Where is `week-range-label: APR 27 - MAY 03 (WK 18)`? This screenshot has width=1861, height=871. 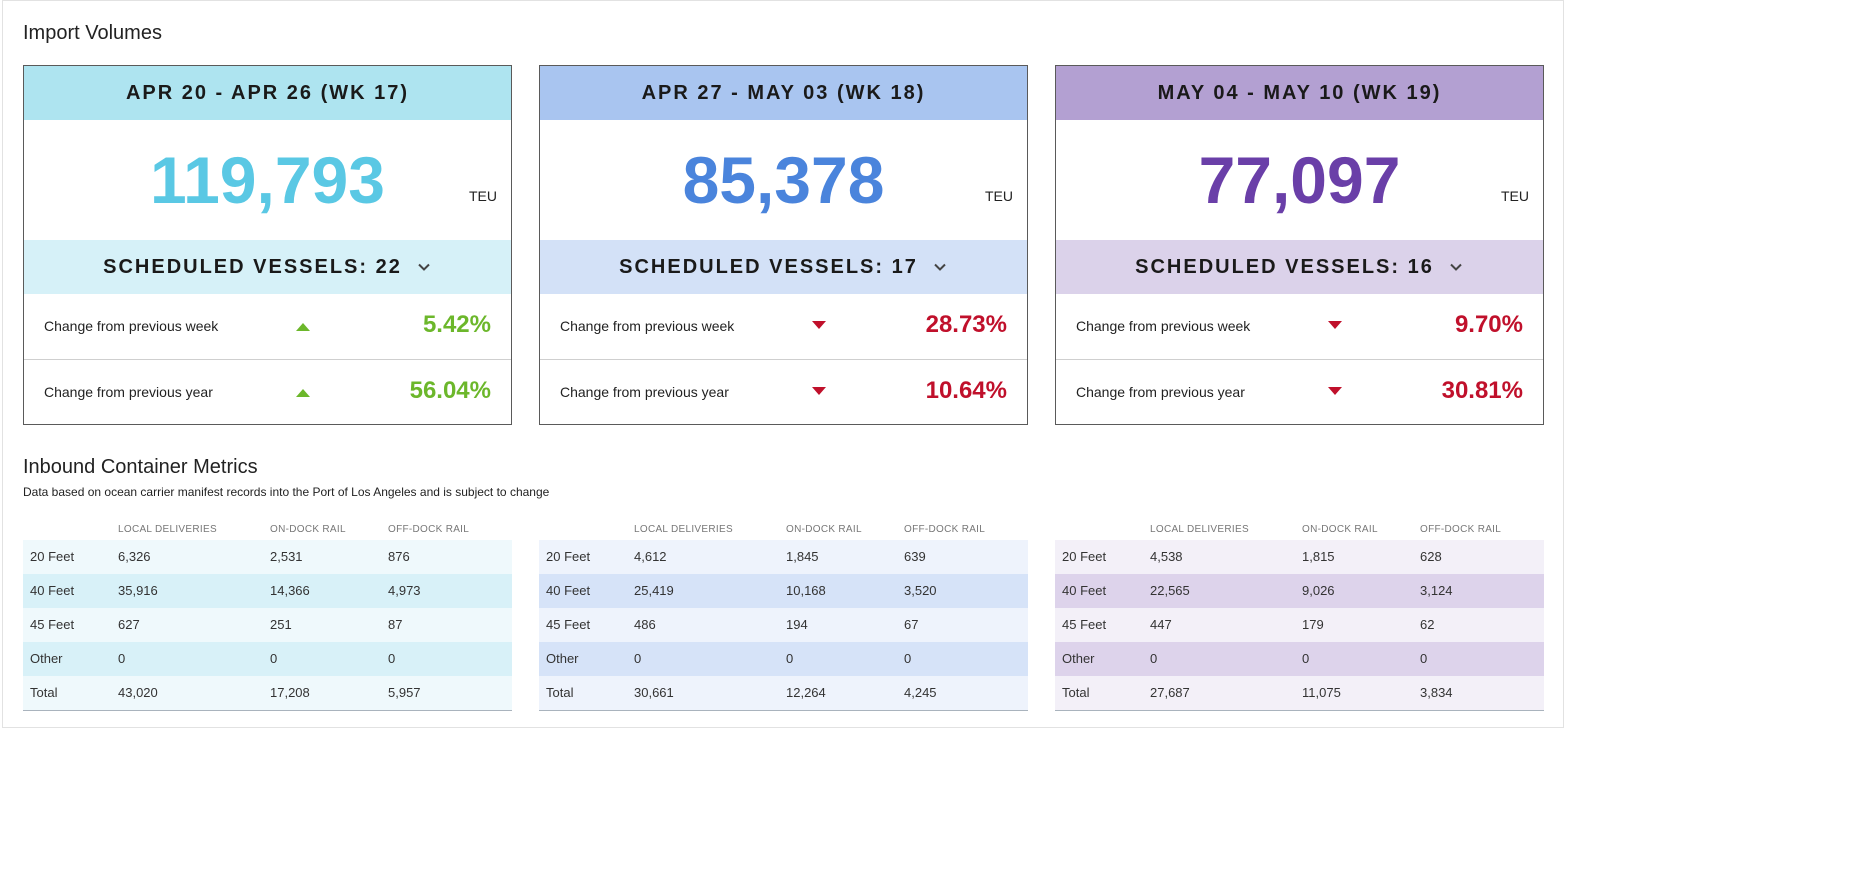 week-range-label: APR 27 - MAY 03 (WK 18) is located at coordinates (783, 92).